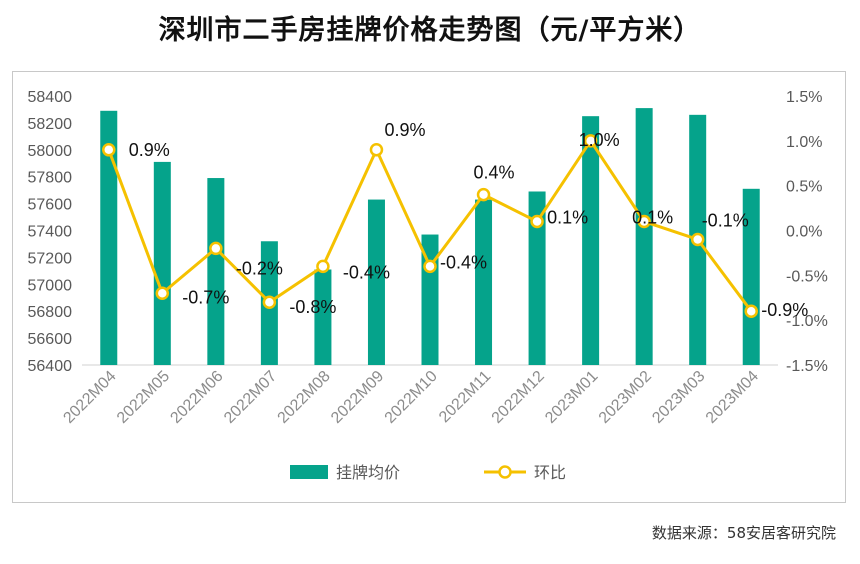 This screenshot has width=860, height=564. I want to click on y-right-tick-label: -1.0%, so click(807, 321).